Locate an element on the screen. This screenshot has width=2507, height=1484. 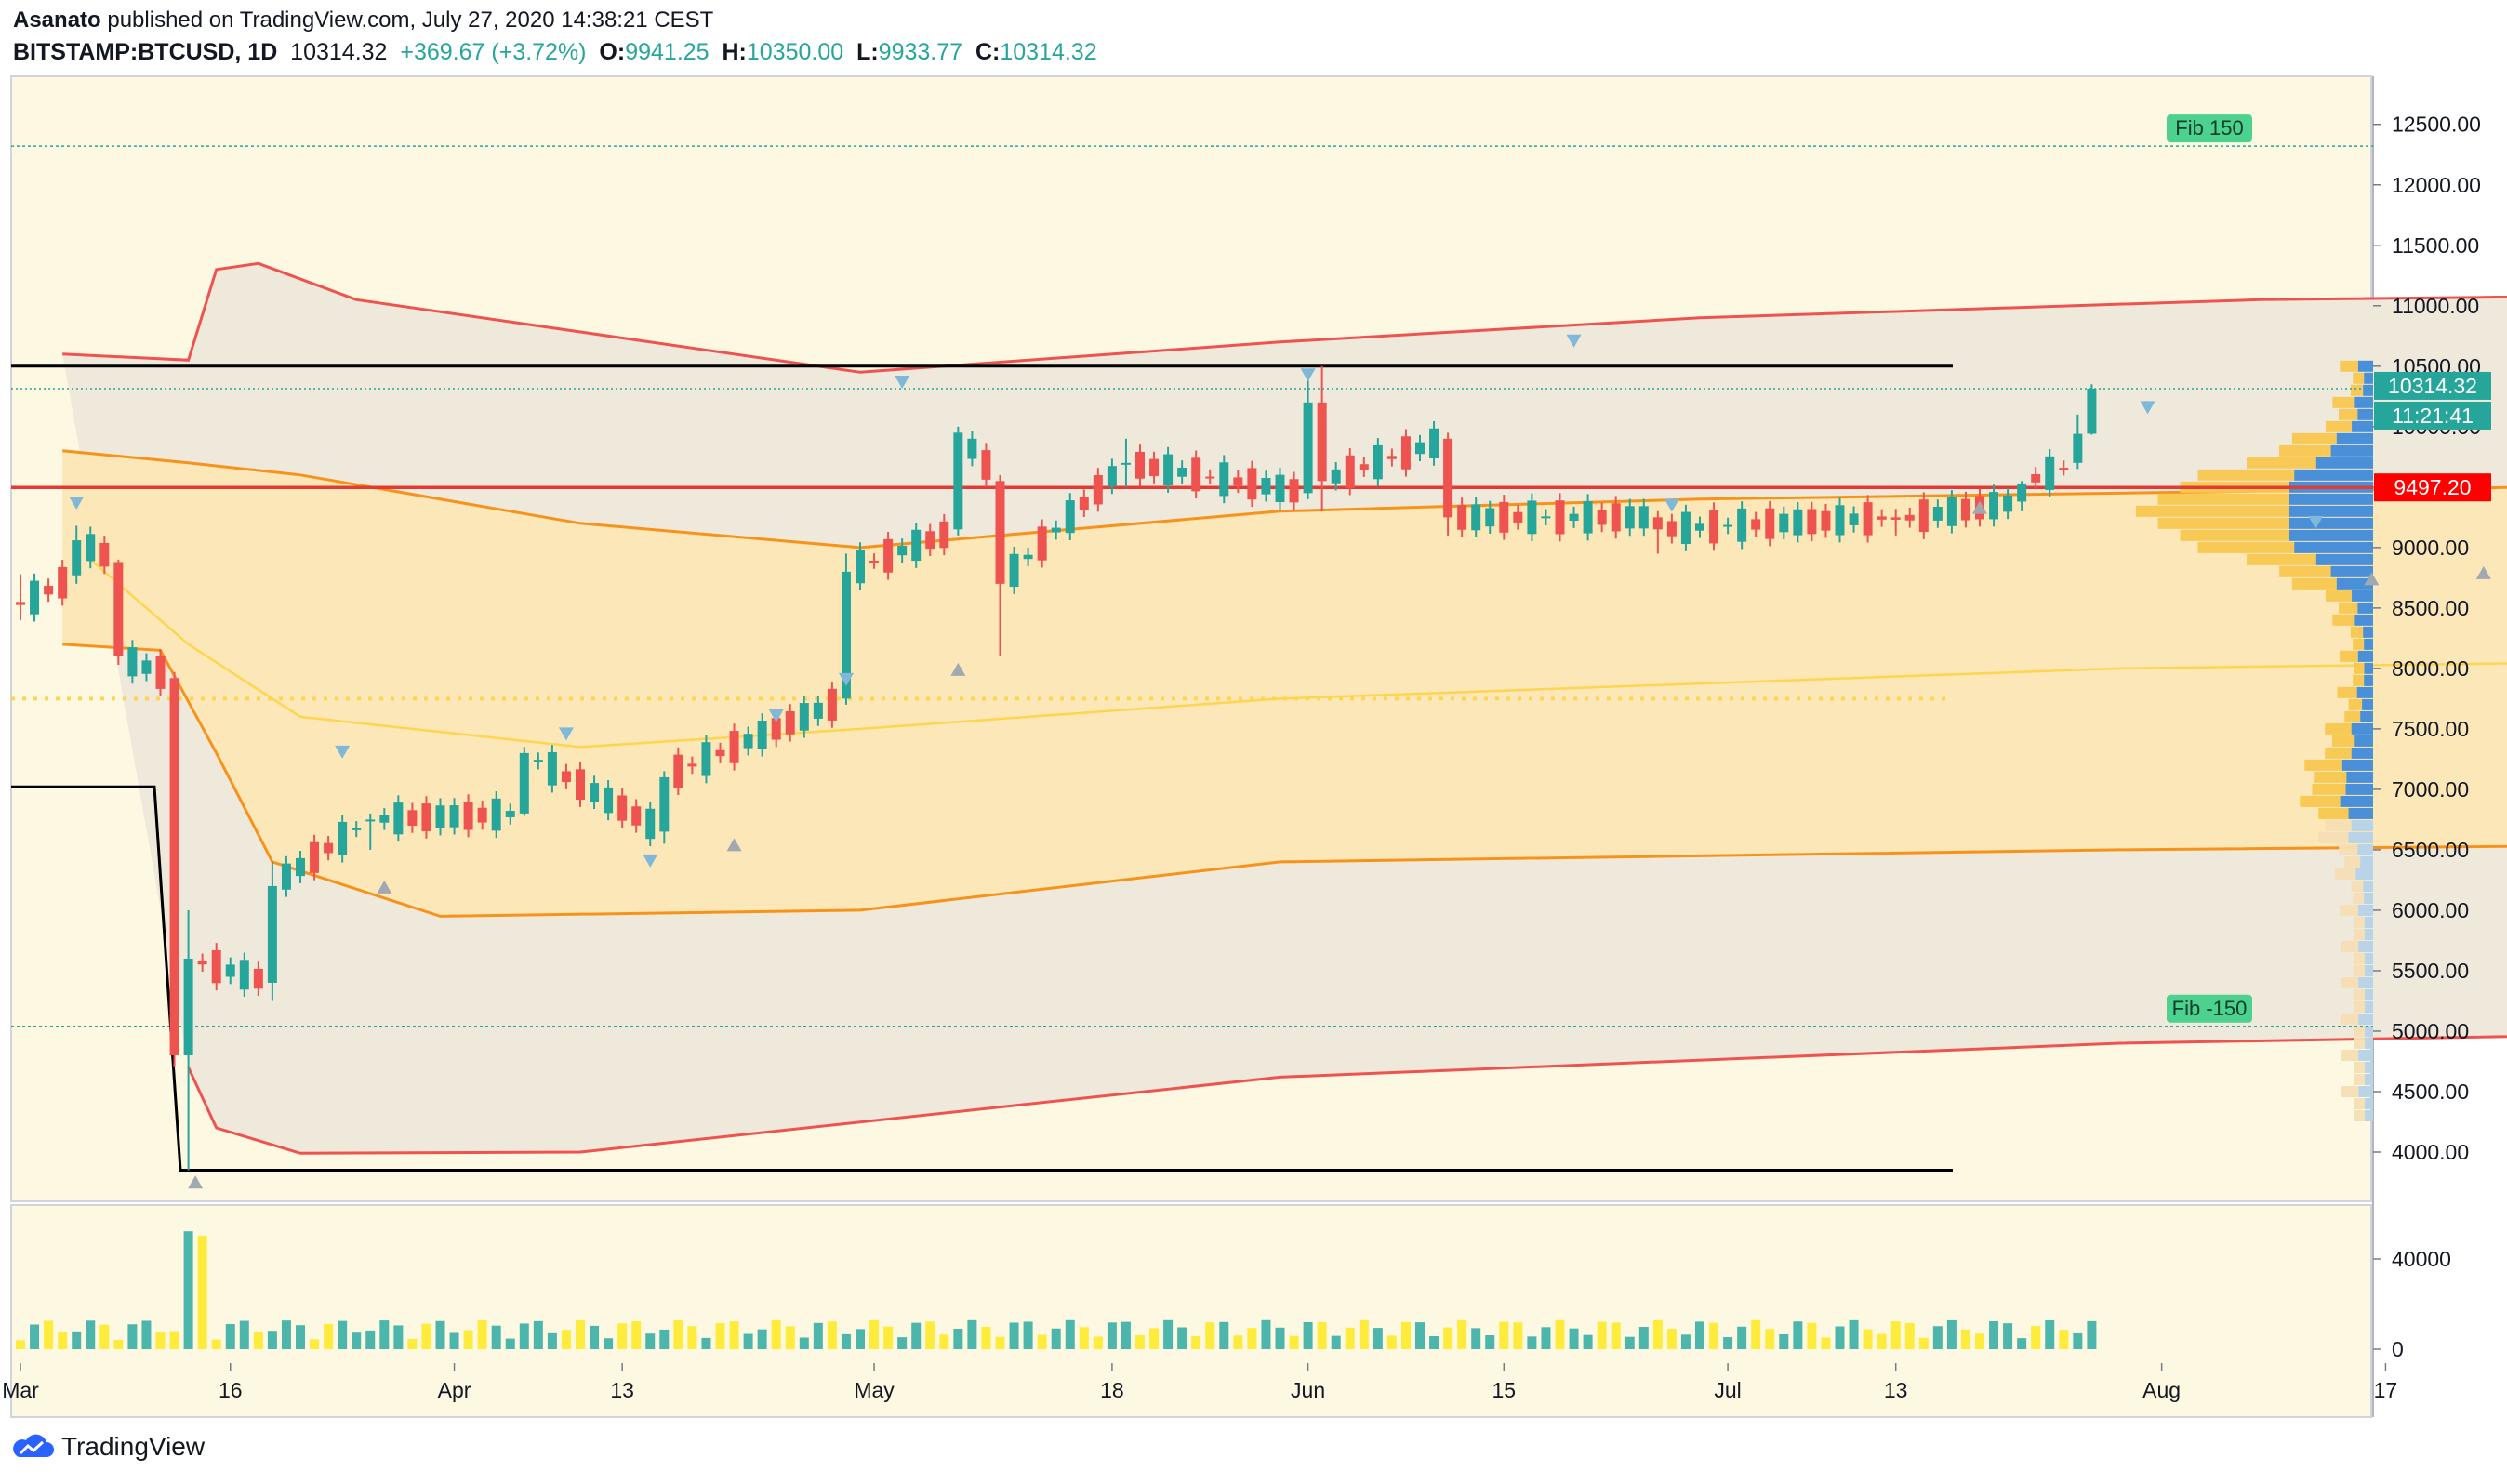
symbol-label: BITSTAMP:BTCUSD, 1D is located at coordinates (145, 52).